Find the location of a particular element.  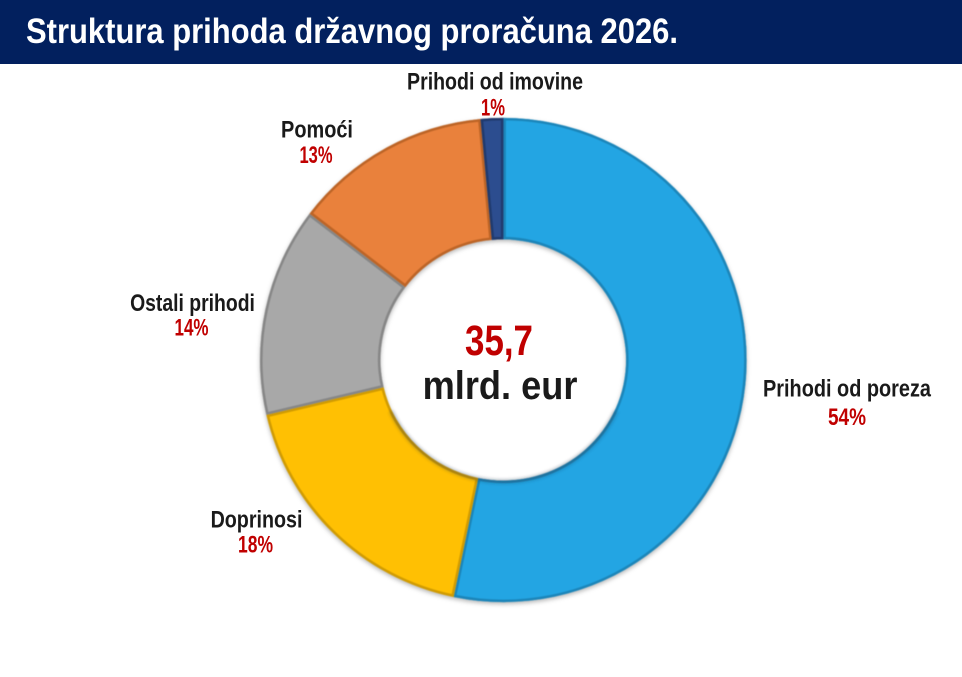

svg-text: 13% is located at coordinates (315, 155).